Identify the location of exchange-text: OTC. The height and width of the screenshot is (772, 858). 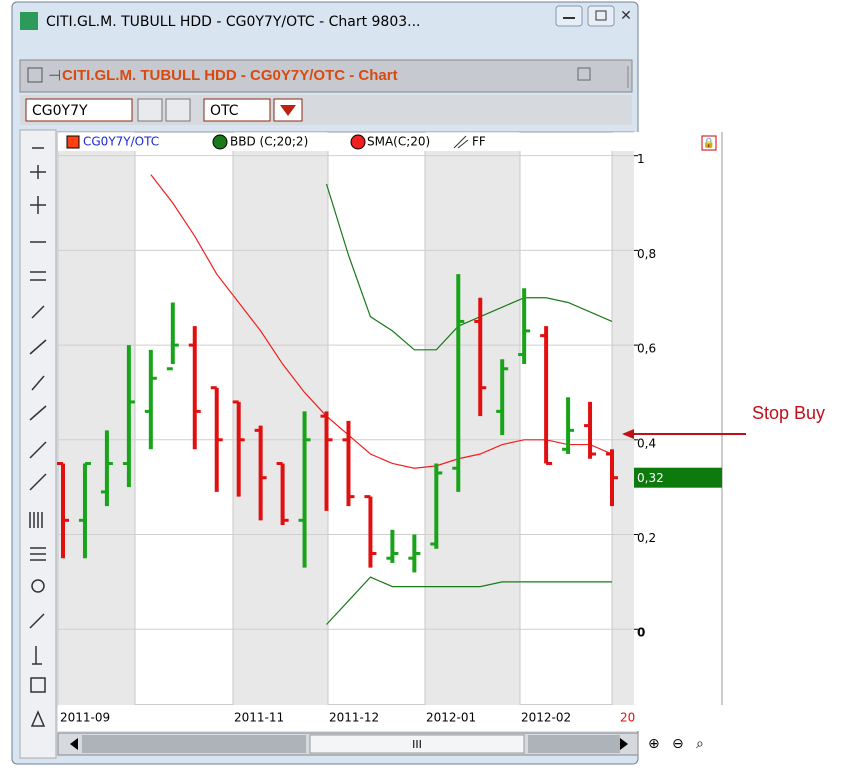
(224, 111).